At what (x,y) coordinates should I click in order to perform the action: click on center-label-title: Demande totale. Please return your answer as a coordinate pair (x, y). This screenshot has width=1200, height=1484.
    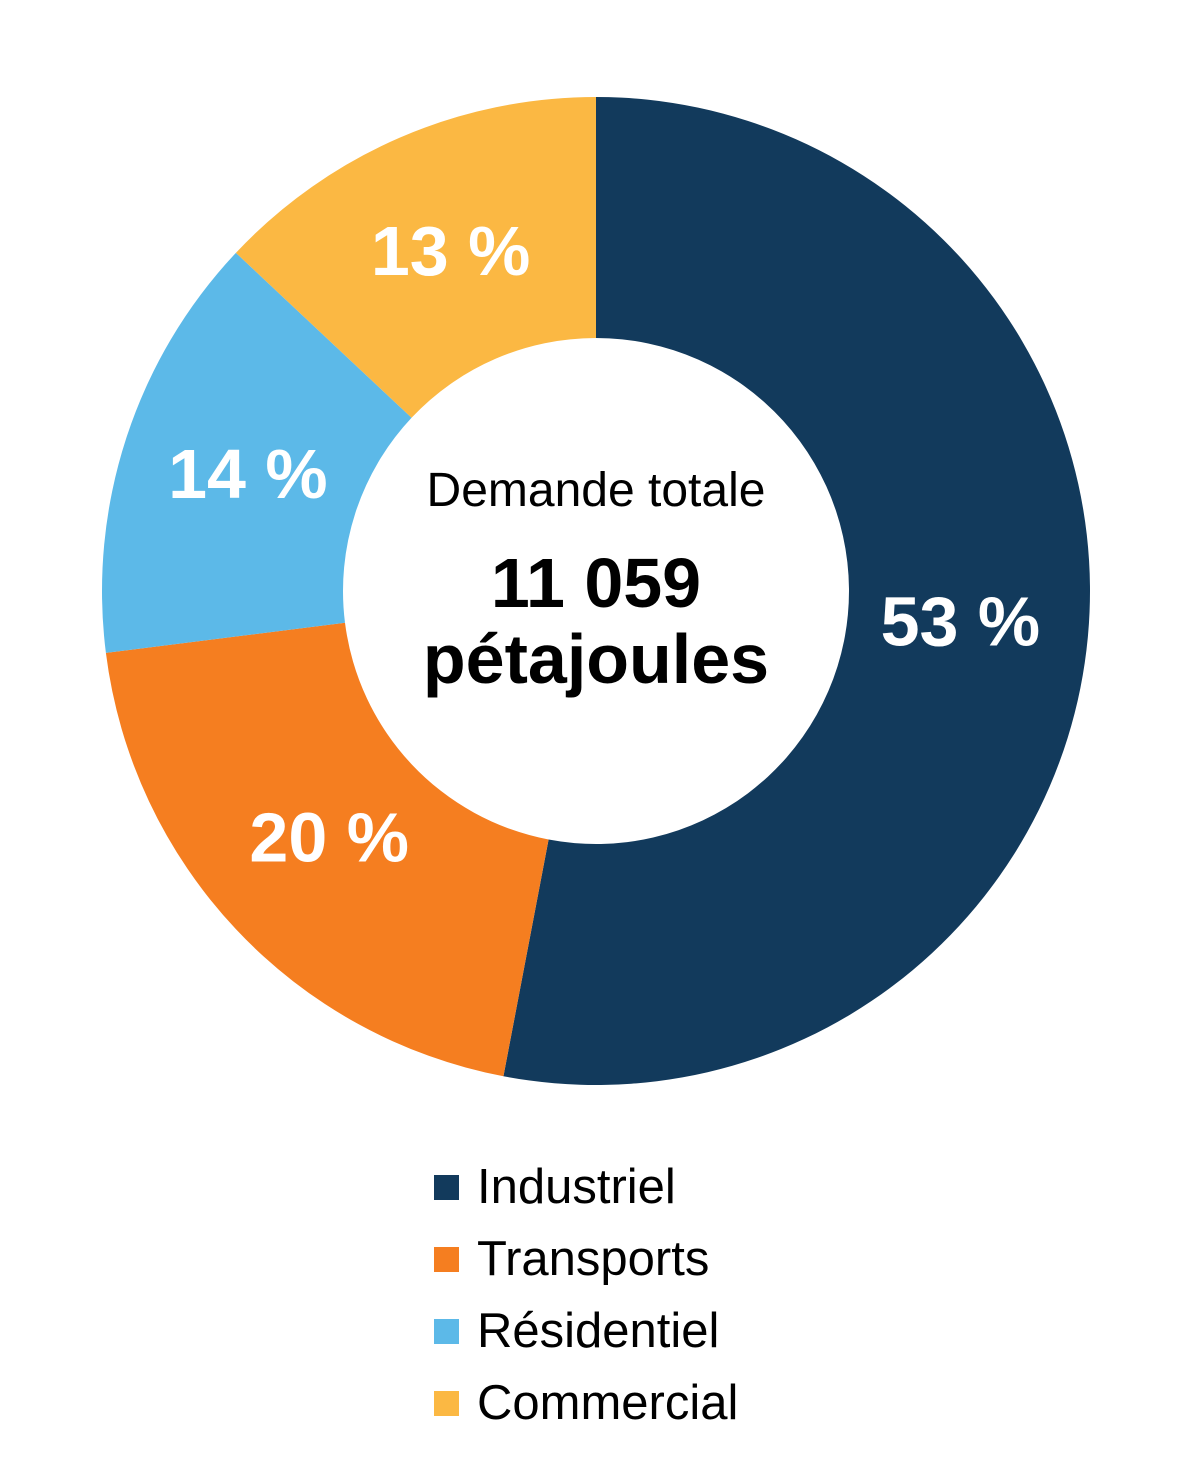
    Looking at the image, I should click on (596, 490).